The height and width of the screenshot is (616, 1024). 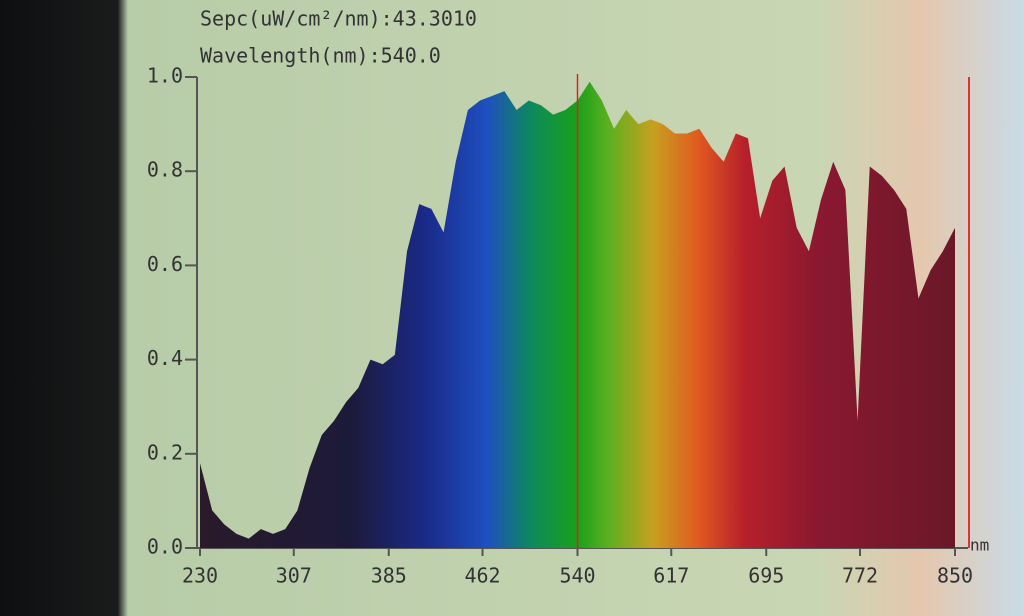 What do you see at coordinates (338, 19) in the screenshot?
I see `spectral-reading: Sepc(uW/cm²/nm):43.3010` at bounding box center [338, 19].